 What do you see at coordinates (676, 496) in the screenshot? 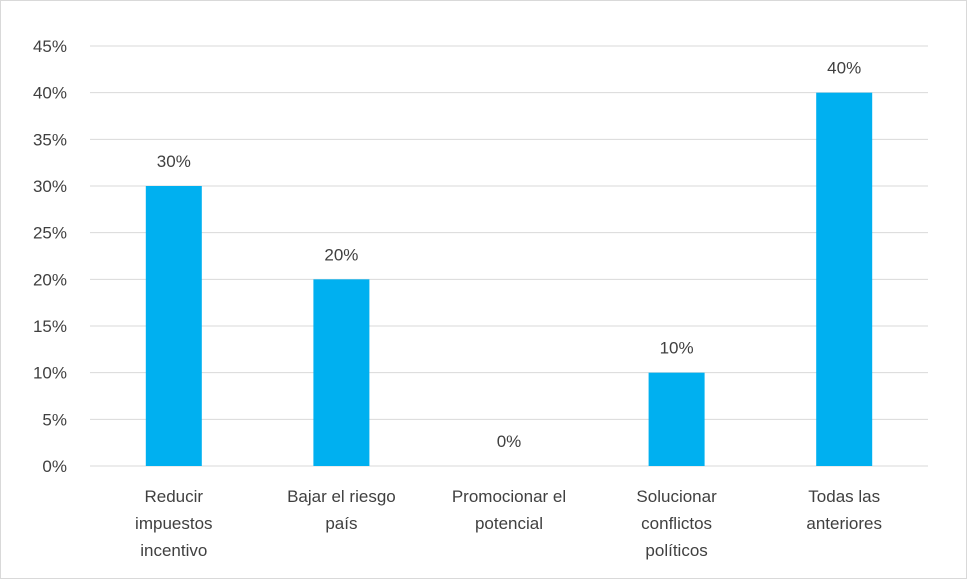
I see `category-label-line: Solucionar` at bounding box center [676, 496].